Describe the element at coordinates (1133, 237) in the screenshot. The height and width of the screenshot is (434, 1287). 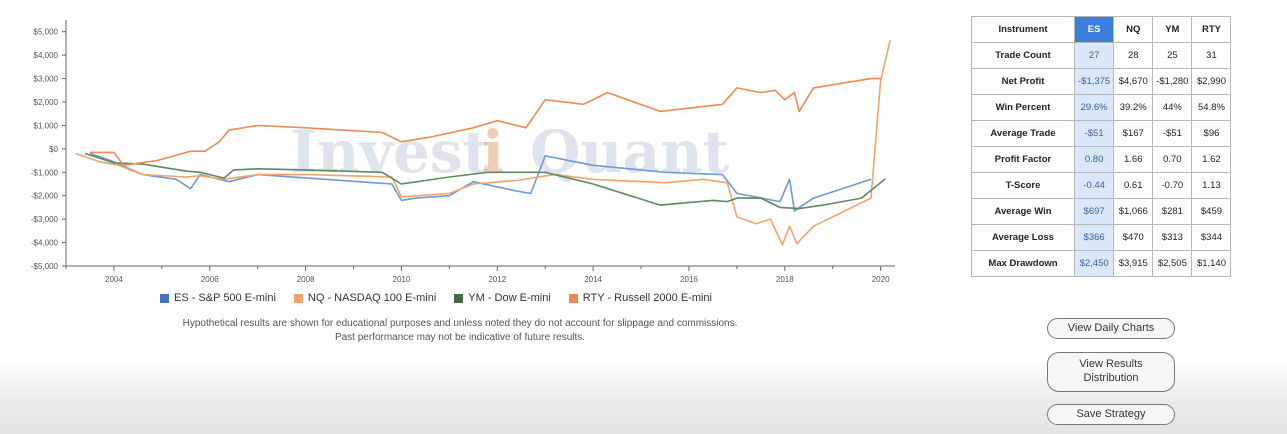
I see `table-cell: $470` at that location.